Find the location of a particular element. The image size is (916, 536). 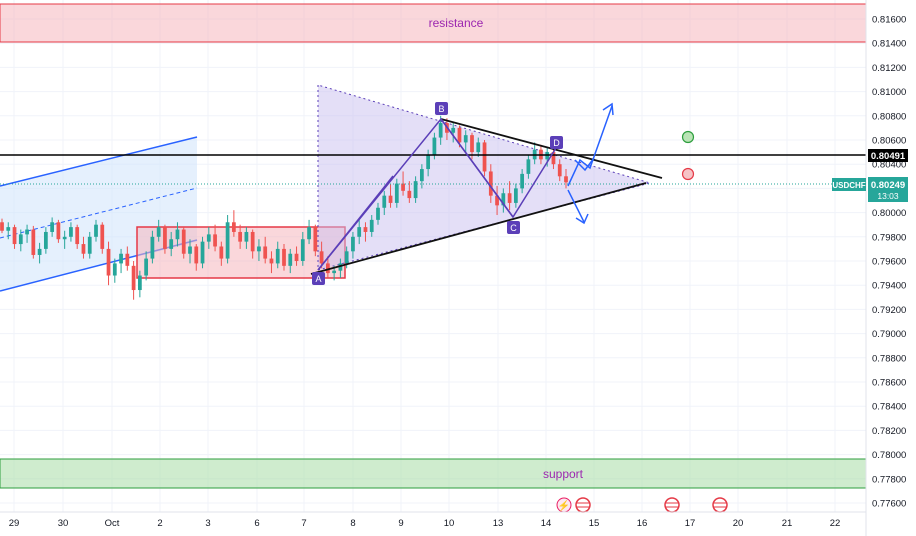

y-tick-label: 0.80400 is located at coordinates (889, 165).